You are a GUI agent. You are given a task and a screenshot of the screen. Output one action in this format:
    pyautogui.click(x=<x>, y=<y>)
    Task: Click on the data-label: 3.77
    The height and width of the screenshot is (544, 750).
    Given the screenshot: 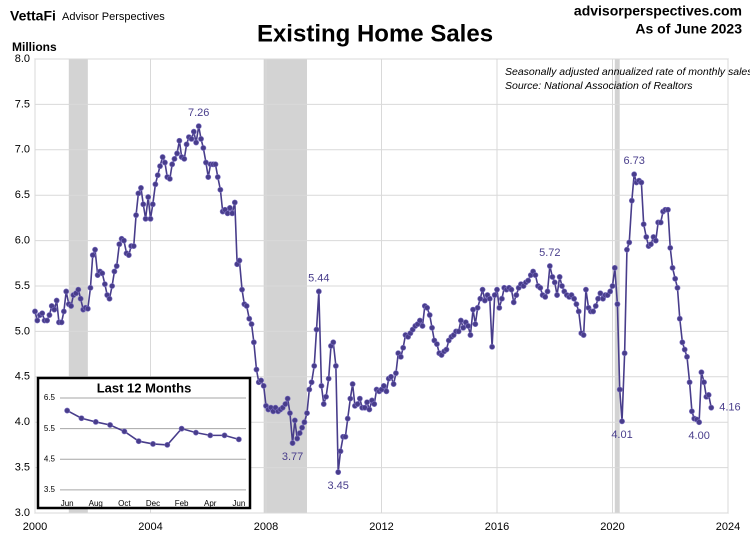 What is the action you would take?
    pyautogui.click(x=292, y=457)
    